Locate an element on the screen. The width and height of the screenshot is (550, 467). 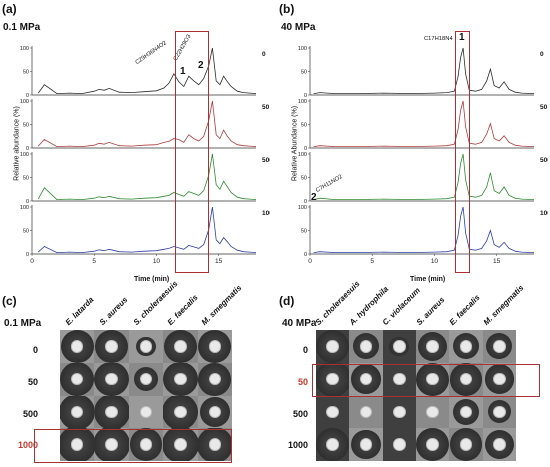
organism-label: M. smegmatis is located at coordinates (503, 305).